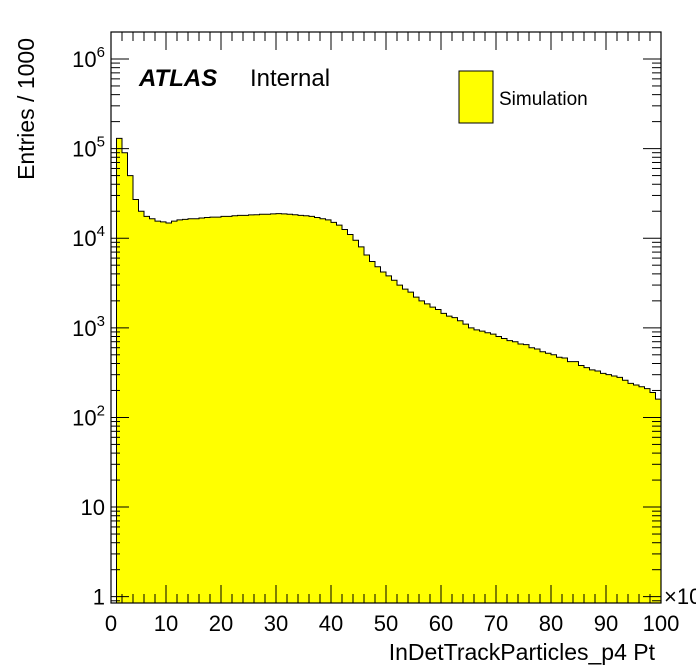  Describe the element at coordinates (680, 596) in the screenshot. I see `x-scale-multiplier: ×10` at that location.